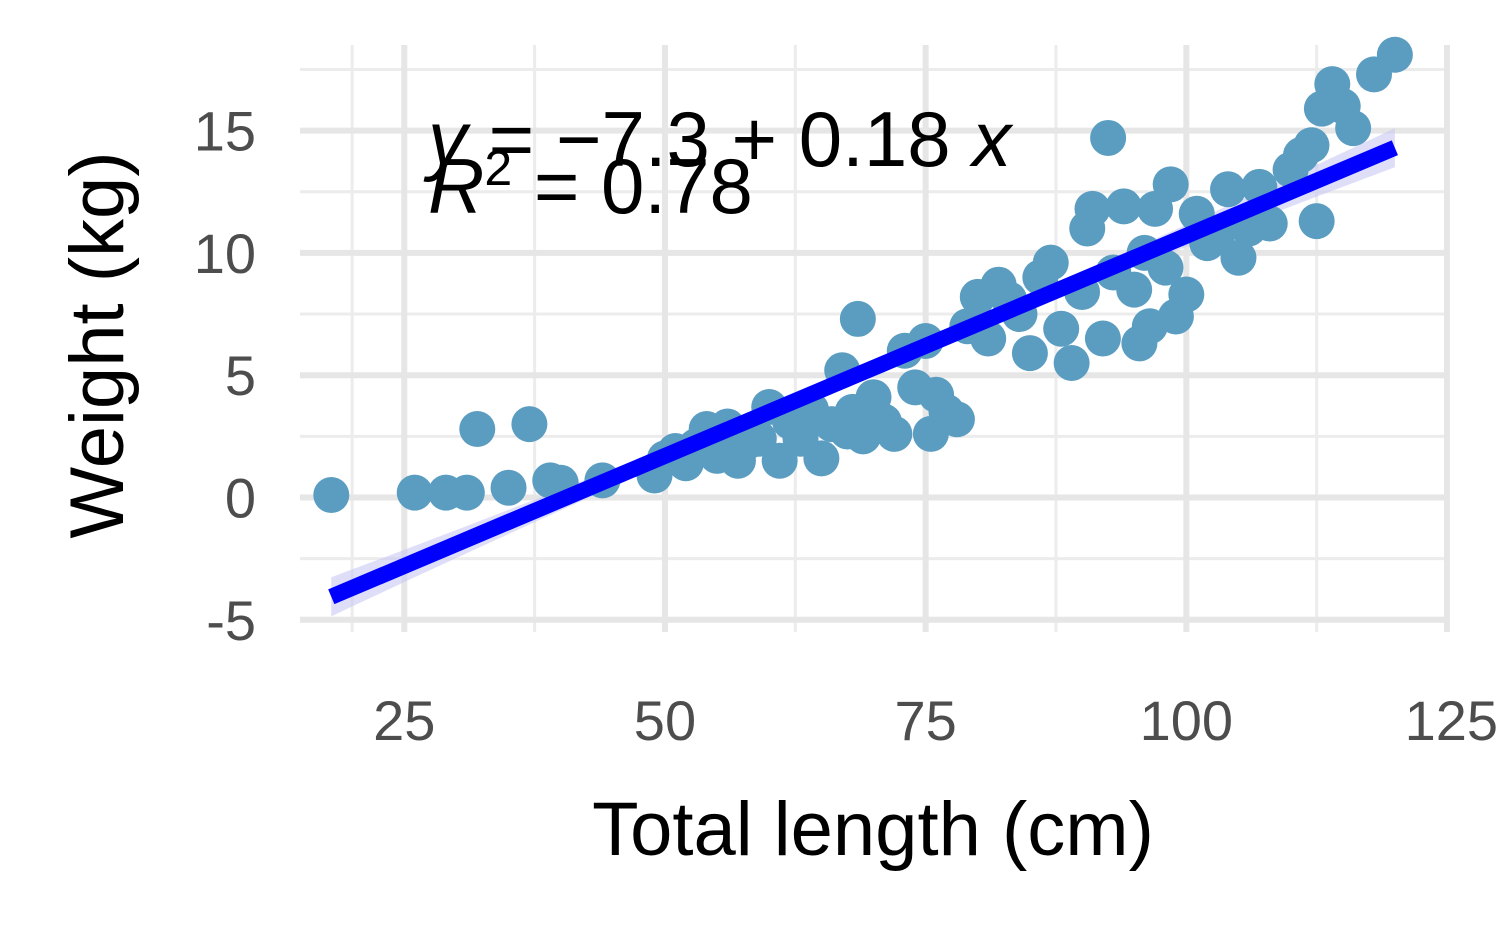 The height and width of the screenshot is (927, 1500). I want to click on x-tick-label: 100, so click(1186, 720).